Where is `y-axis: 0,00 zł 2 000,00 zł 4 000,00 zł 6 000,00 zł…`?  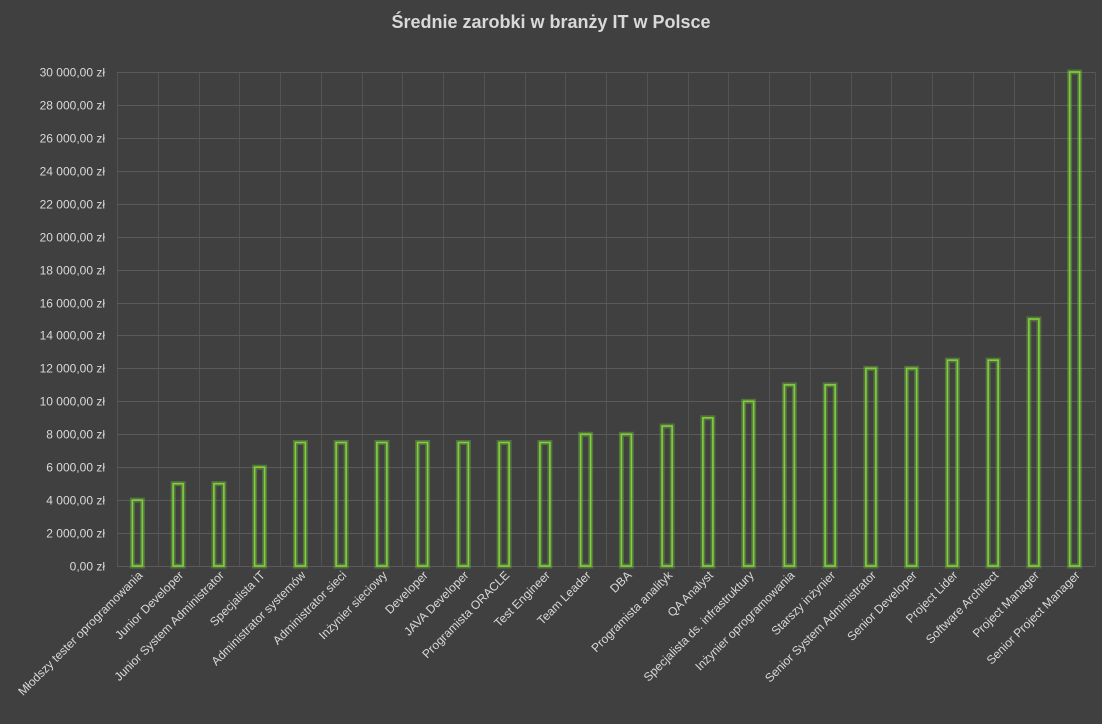 y-axis: 0,00 zł 2 000,00 zł 4 000,00 zł 6 000,00 zł… is located at coordinates (73, 320).